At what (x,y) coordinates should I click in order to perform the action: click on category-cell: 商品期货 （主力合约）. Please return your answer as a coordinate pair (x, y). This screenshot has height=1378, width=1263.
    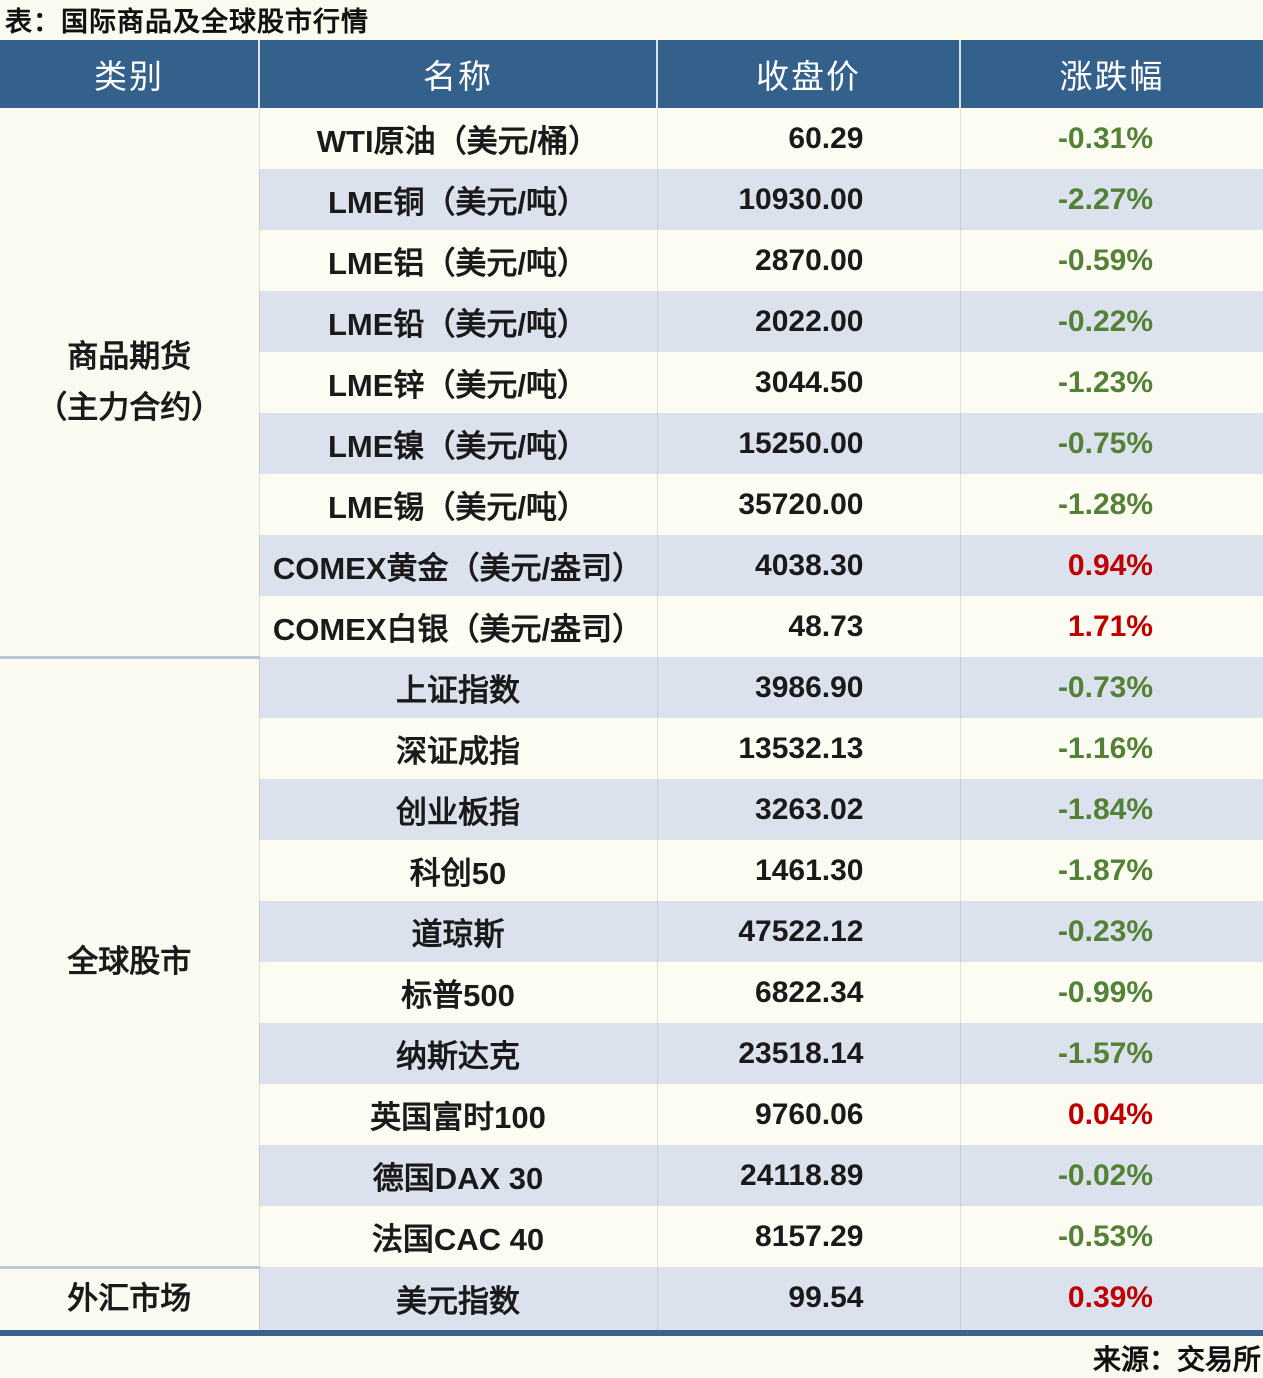
    Looking at the image, I should click on (129, 382).